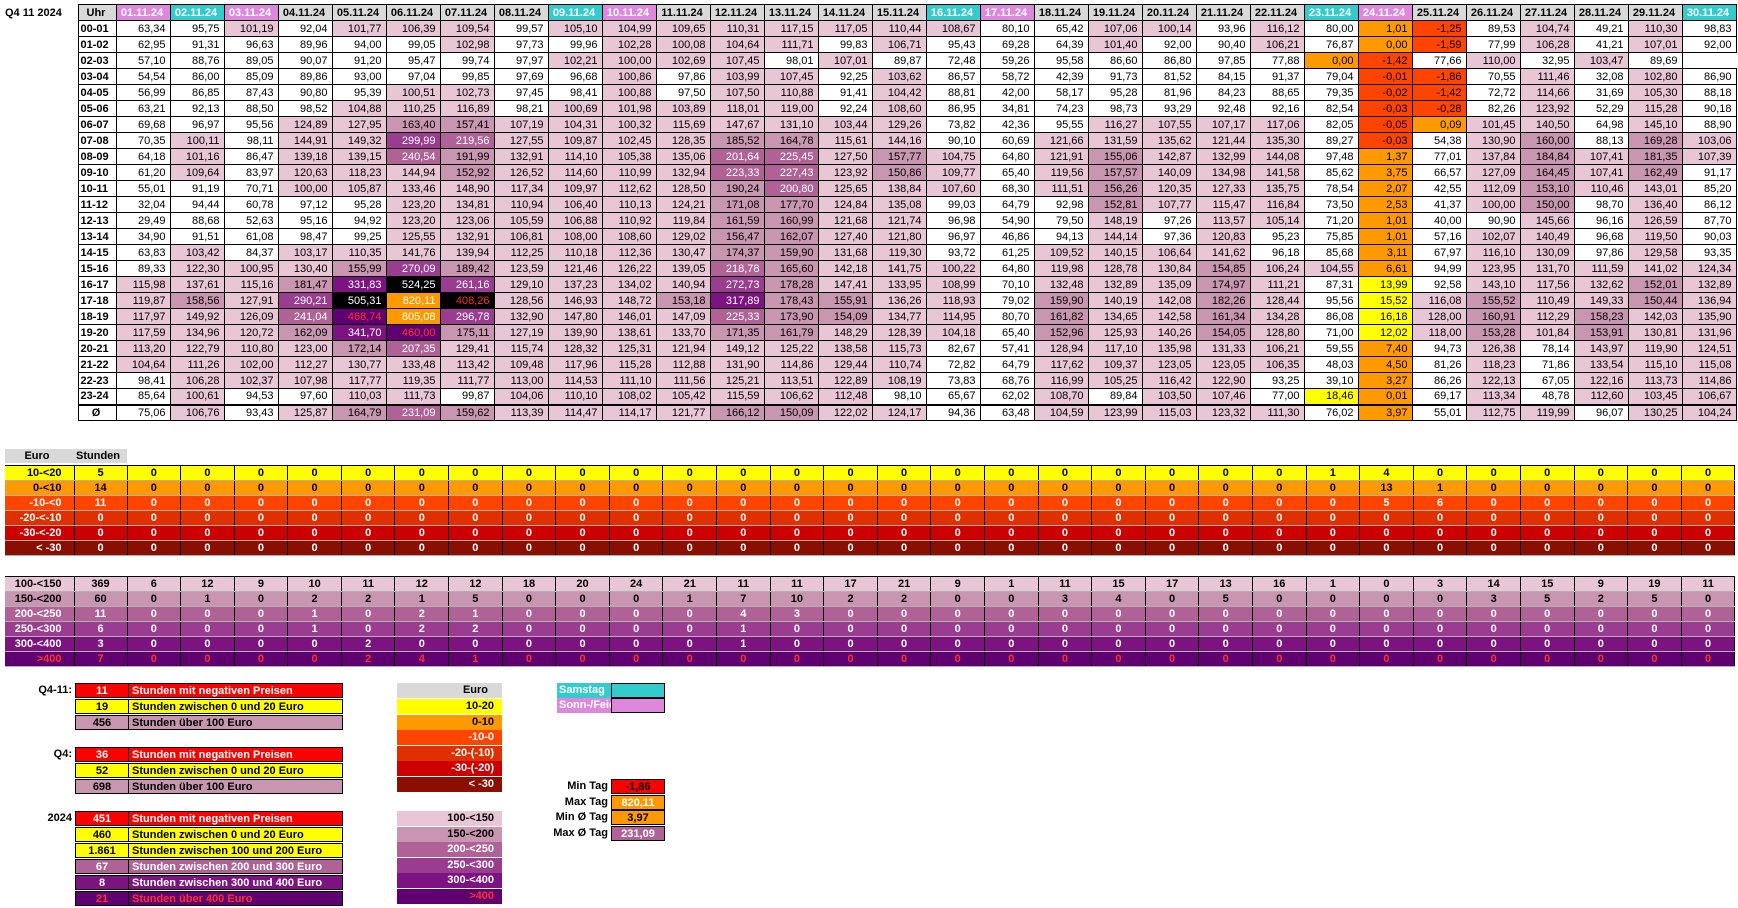  What do you see at coordinates (797, 599) in the screenshot?
I see `count-cell: 10` at bounding box center [797, 599].